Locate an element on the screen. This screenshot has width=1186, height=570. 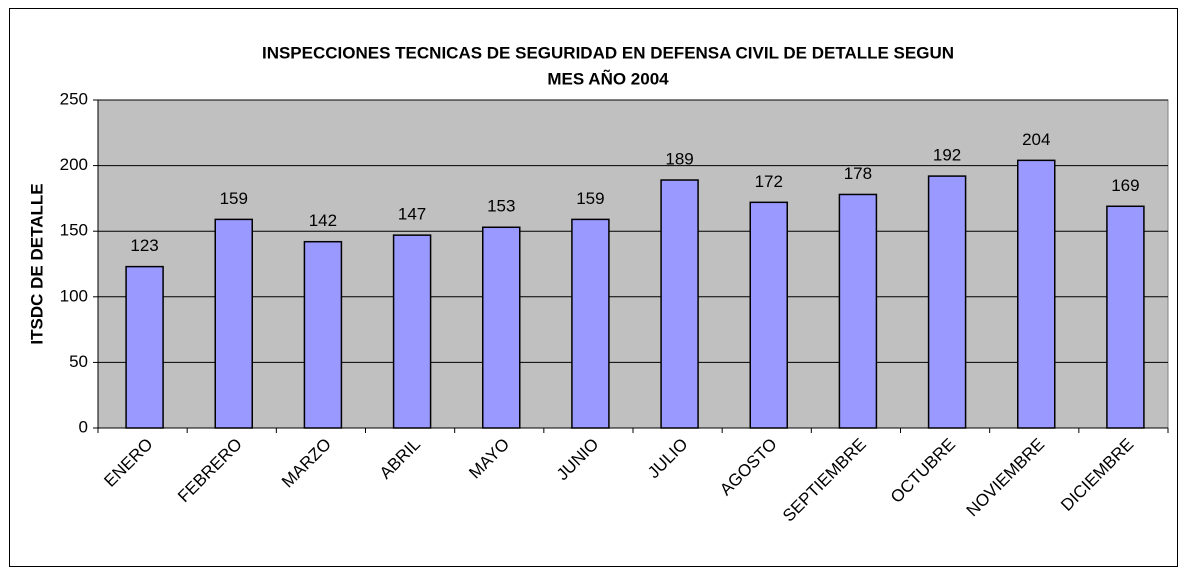
y-tick-label: 0 is located at coordinates (83, 426).